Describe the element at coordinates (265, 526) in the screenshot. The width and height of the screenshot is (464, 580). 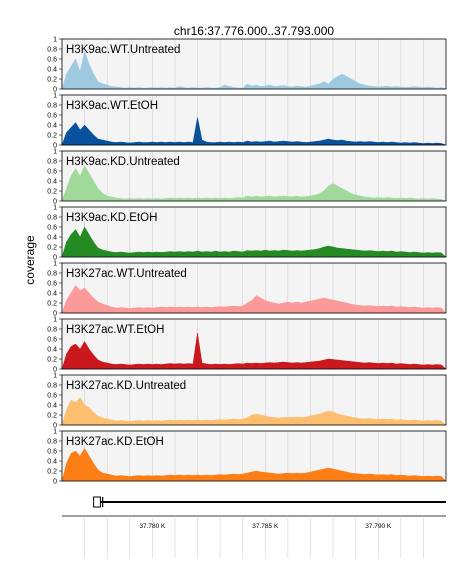
I see `x-tick-label: 37.785 K` at that location.